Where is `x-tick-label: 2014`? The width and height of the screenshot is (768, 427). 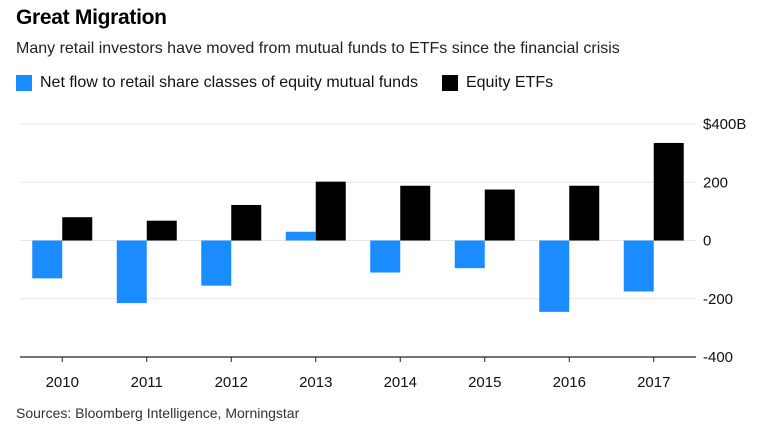 x-tick-label: 2014 is located at coordinates (400, 382).